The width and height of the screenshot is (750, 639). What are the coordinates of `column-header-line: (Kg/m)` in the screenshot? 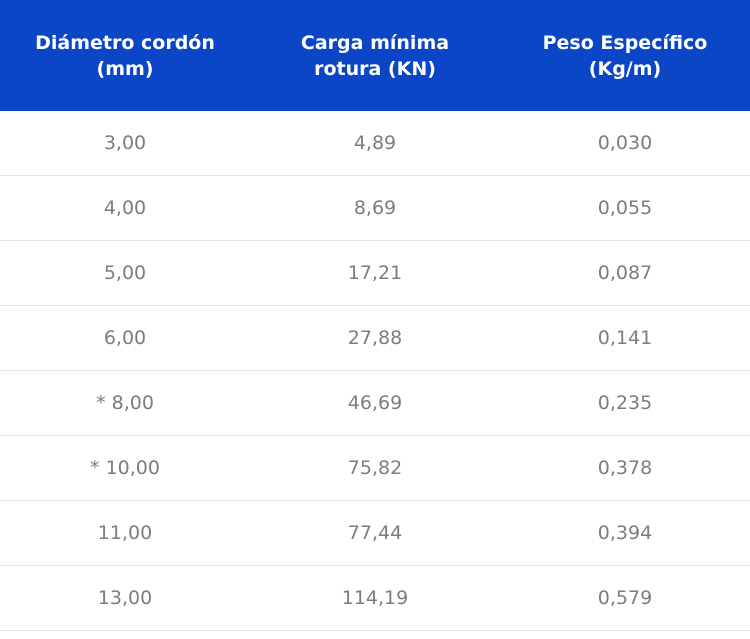 It's located at (625, 68).